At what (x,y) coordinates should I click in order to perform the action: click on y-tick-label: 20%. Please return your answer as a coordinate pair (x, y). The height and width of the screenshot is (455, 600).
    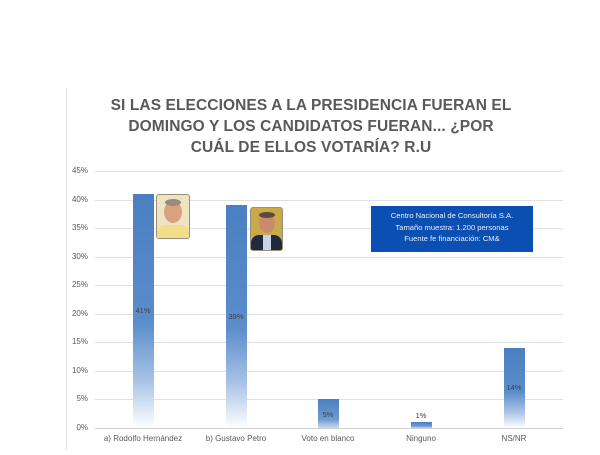
    Looking at the image, I should click on (79, 313).